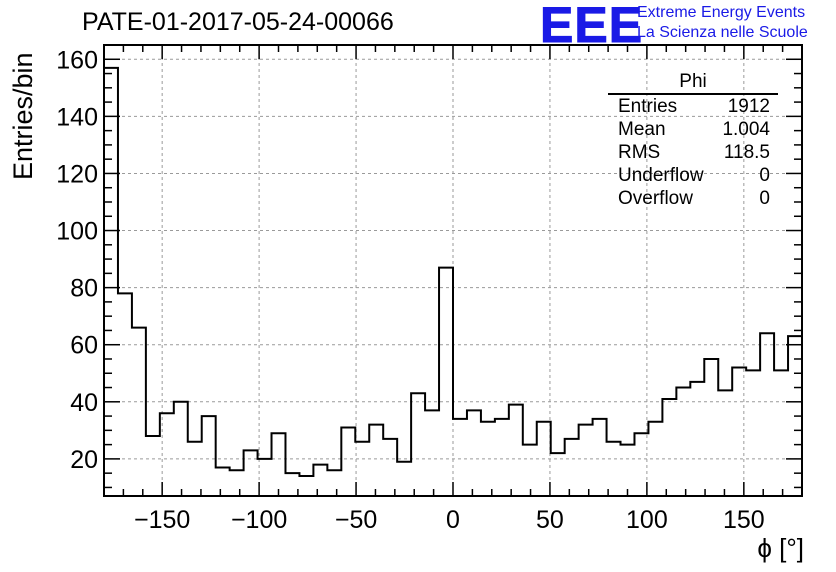  Describe the element at coordinates (661, 175) in the screenshot. I see `stats-label: Underflow` at that location.